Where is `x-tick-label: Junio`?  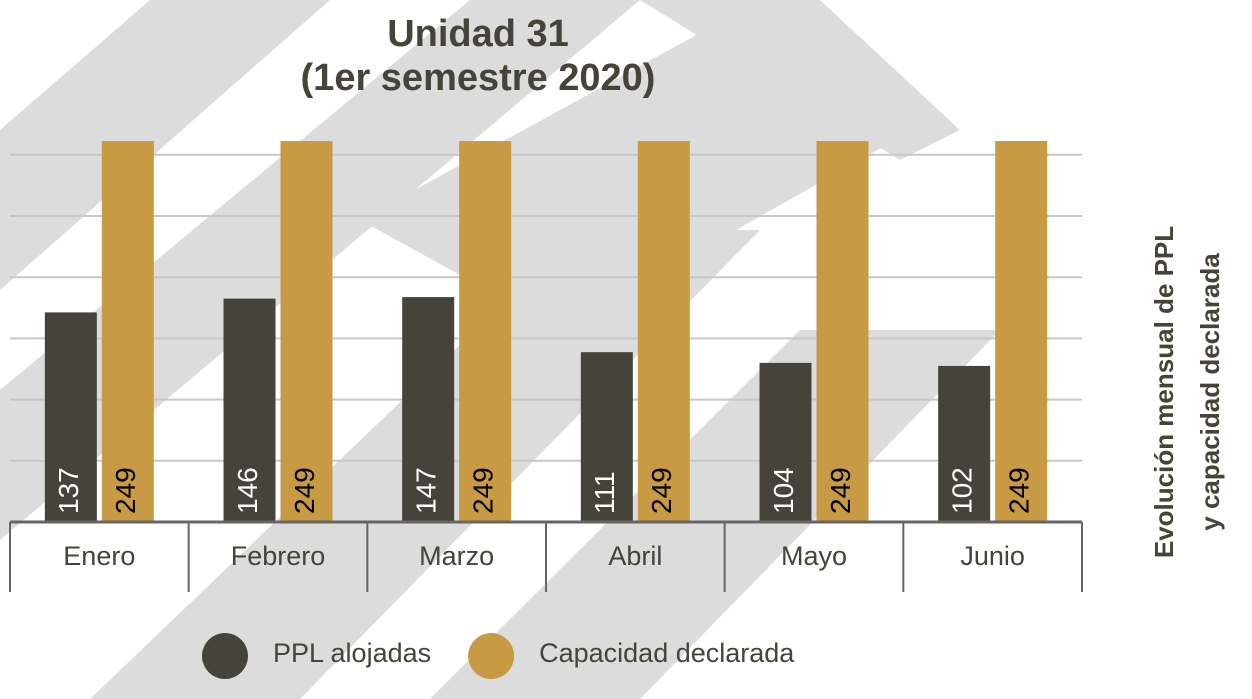
x-tick-label: Junio is located at coordinates (992, 556).